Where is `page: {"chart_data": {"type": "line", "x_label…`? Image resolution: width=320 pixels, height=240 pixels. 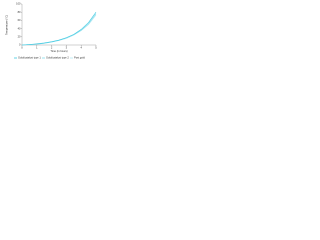 page: {"chart_data": {"type": "line", "x_label… is located at coordinates (50, 33).